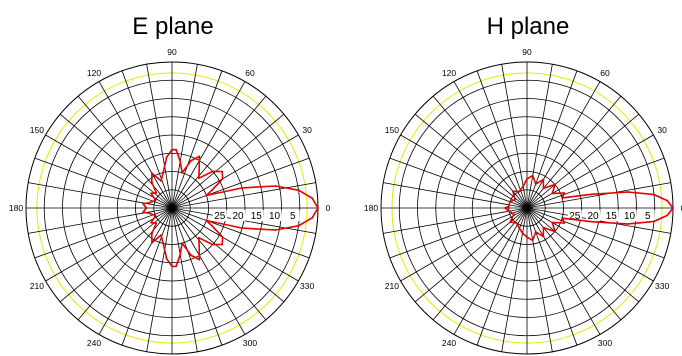 The image size is (682, 356). I want to click on e-plane-angle-tick-label: 240, so click(94, 343).